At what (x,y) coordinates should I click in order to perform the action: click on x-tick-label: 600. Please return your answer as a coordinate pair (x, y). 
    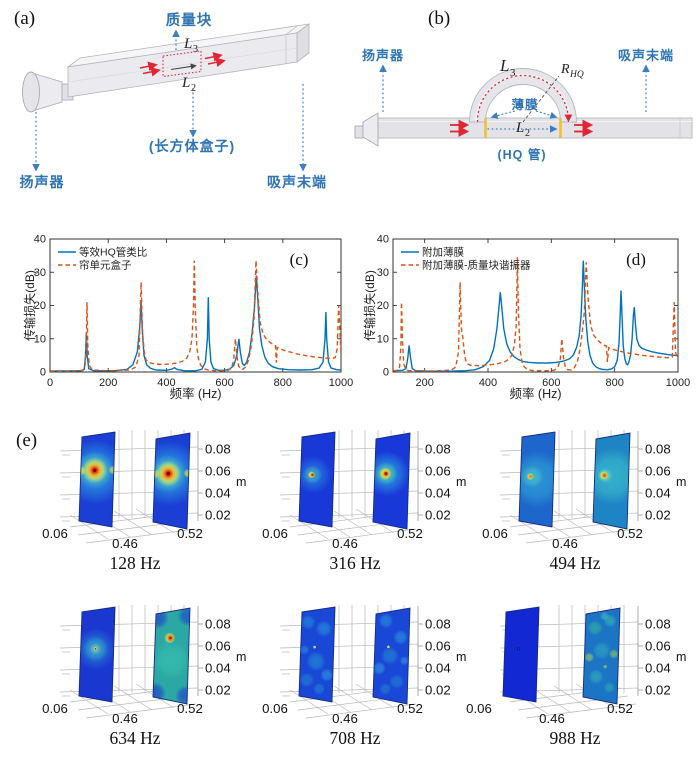
    Looking at the image, I should click on (551, 383).